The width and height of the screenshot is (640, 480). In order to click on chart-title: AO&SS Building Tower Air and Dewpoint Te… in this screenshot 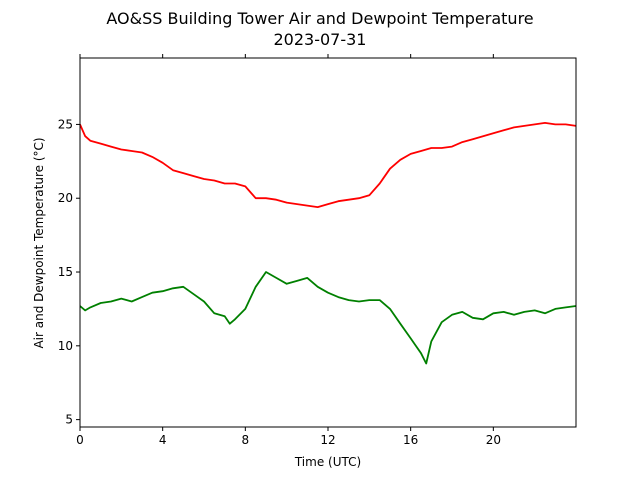, I will do `click(319, 18)`.